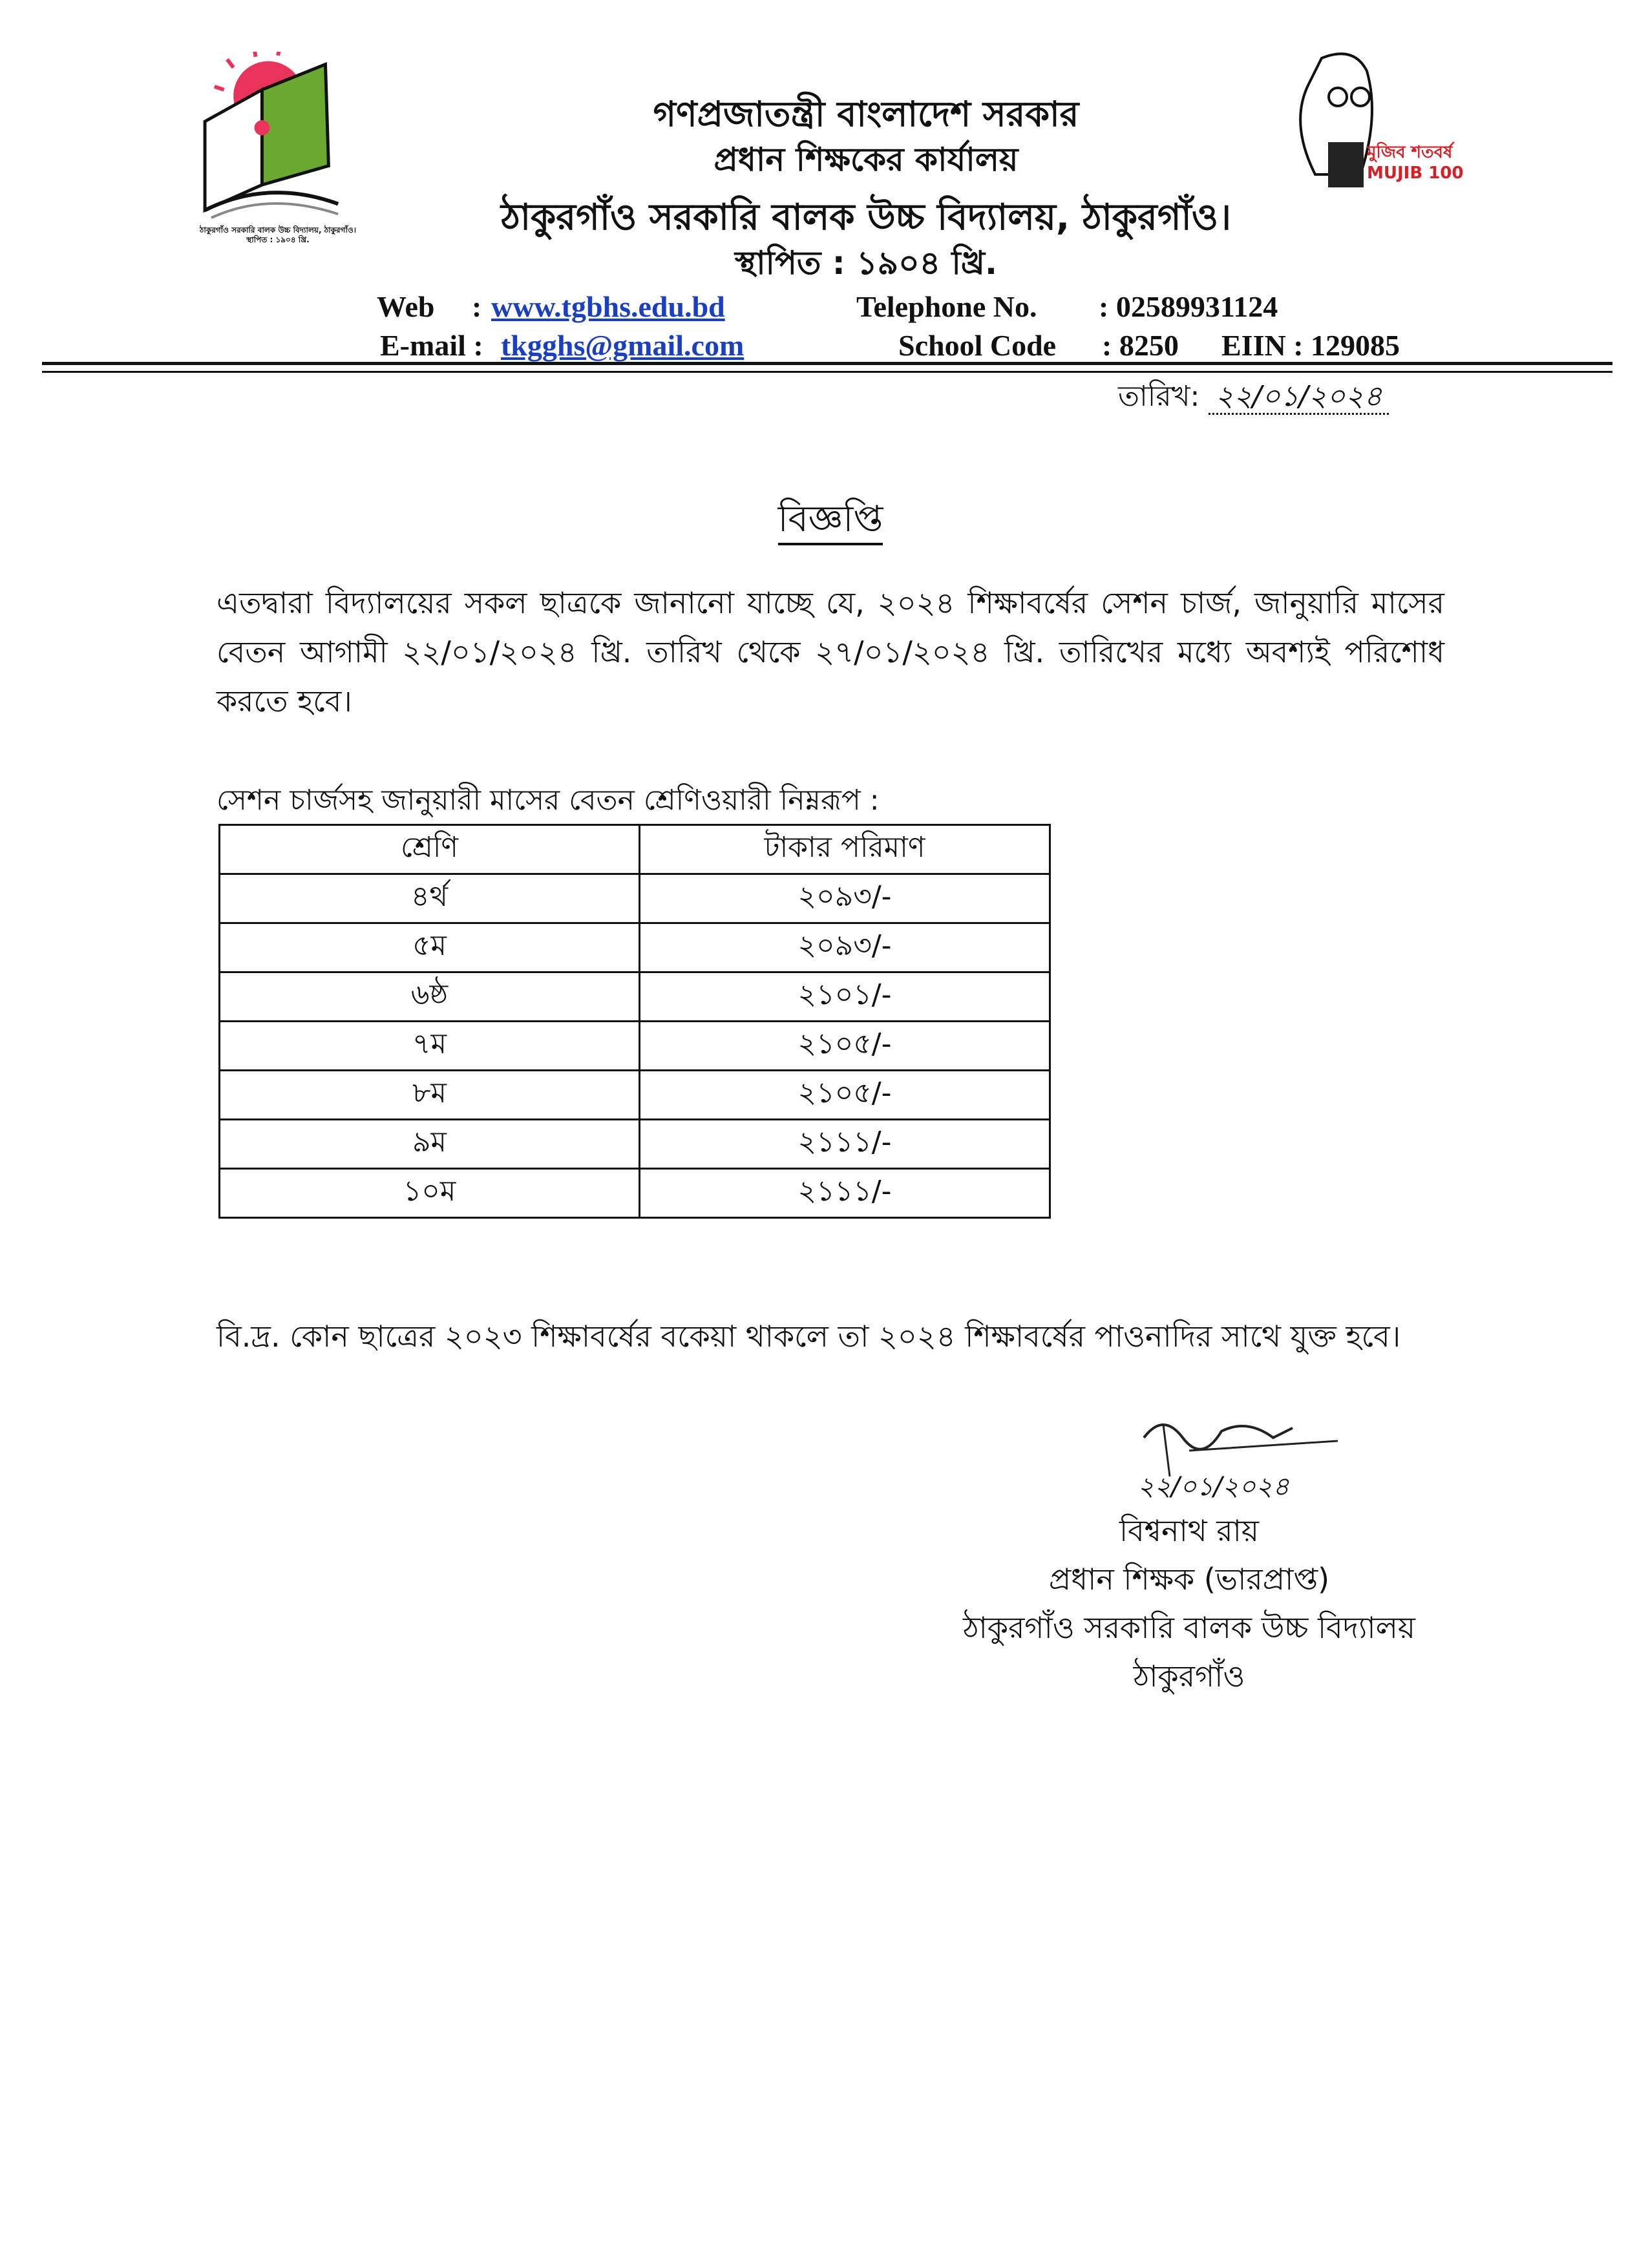 This screenshot has width=1648, height=2268. What do you see at coordinates (1189, 1530) in the screenshot?
I see `signatory-name: বিশ্বনাথ রায়` at bounding box center [1189, 1530].